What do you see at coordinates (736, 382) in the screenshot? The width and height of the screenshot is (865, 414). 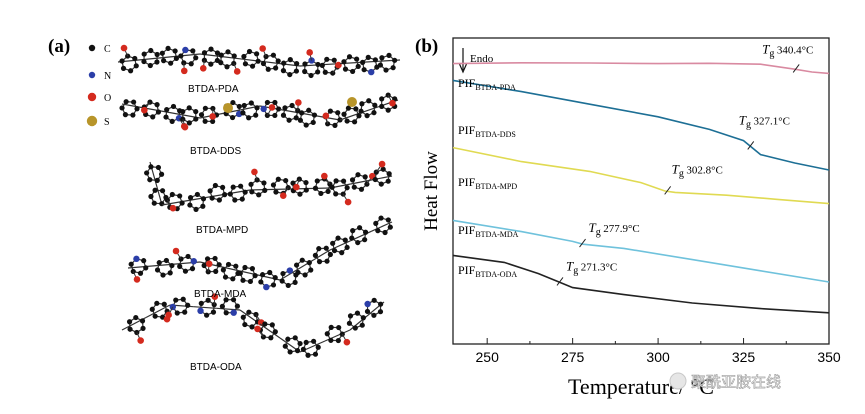 I see `watermark-text: 聚酰亚胺在线` at bounding box center [736, 382].